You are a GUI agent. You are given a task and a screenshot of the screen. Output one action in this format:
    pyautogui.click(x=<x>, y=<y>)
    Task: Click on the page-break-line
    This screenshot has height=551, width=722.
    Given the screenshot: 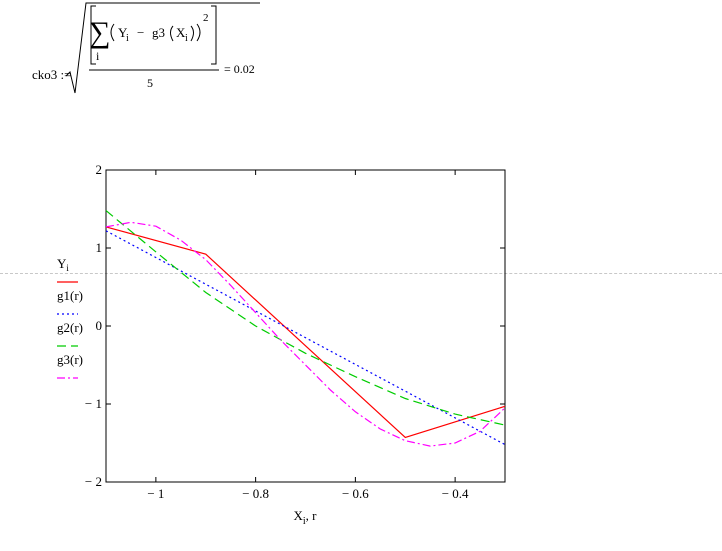 What is the action you would take?
    pyautogui.click(x=361, y=273)
    